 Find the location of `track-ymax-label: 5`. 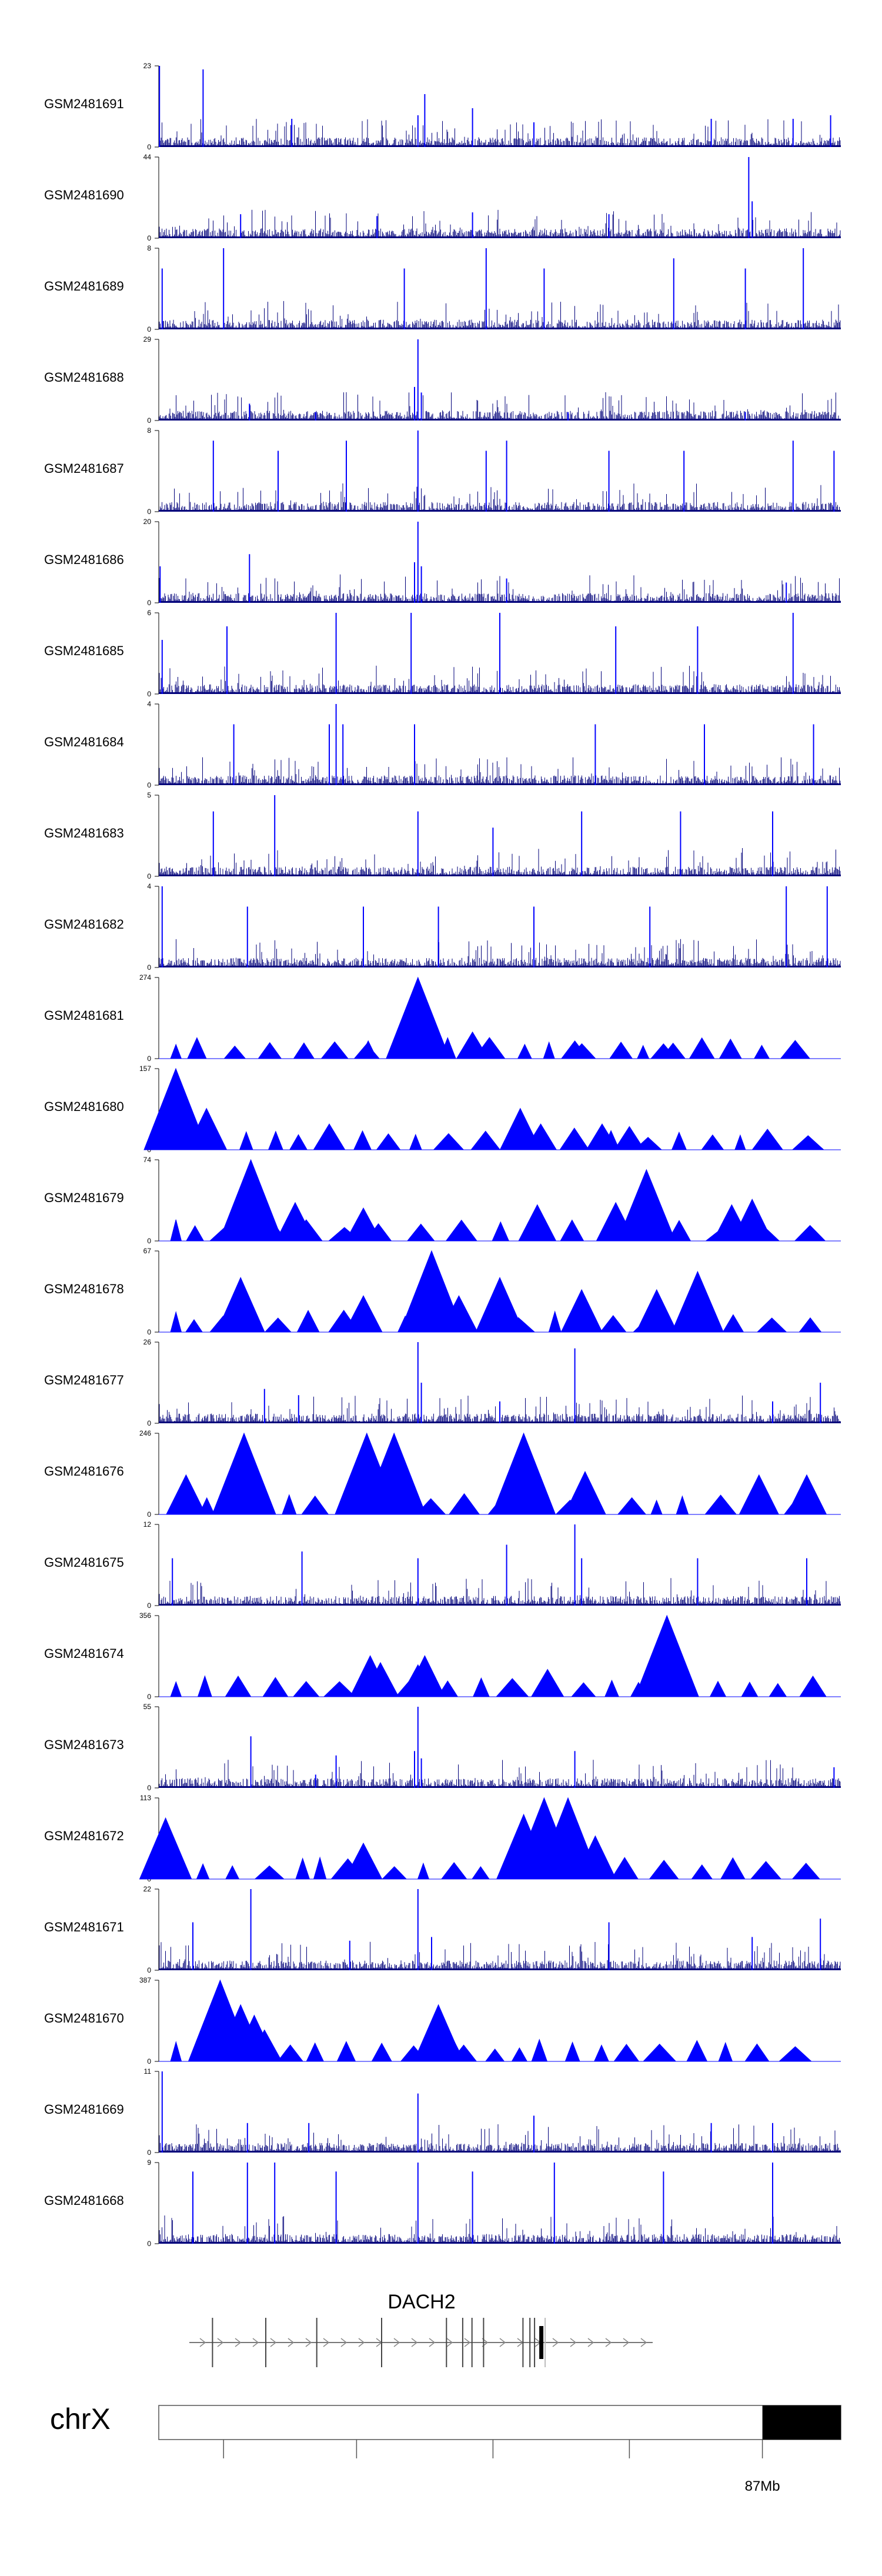

track-ymax-label: 5 is located at coordinates (149, 795).